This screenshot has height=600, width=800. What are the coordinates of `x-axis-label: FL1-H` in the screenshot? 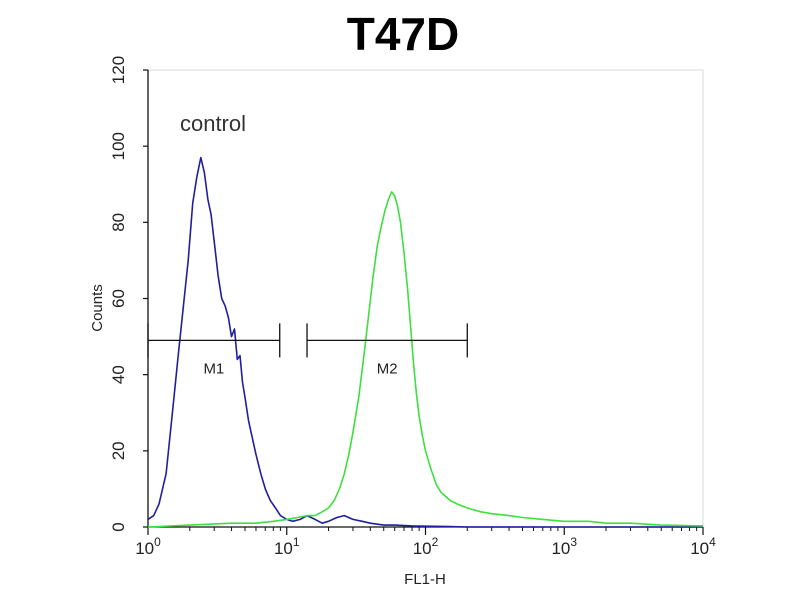 It's located at (425, 579).